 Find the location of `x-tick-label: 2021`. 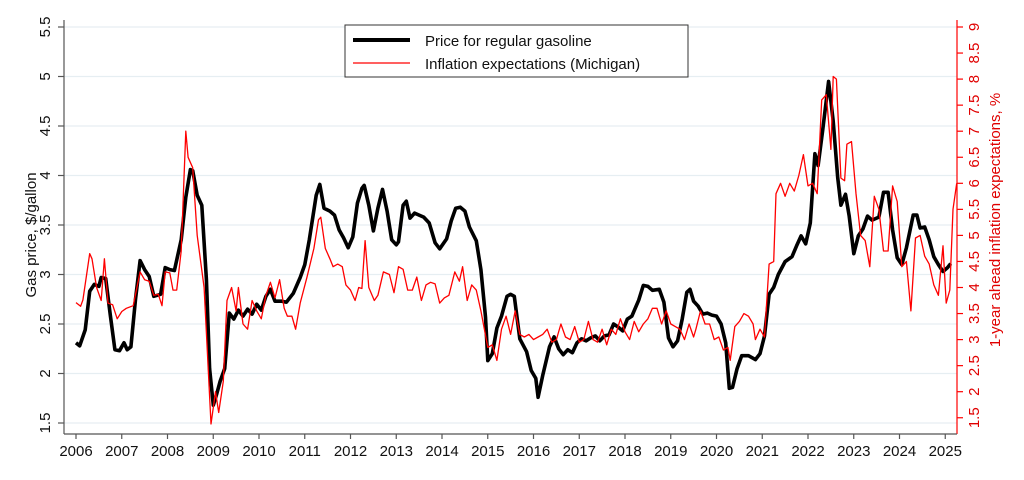

x-tick-label: 2021 is located at coordinates (762, 451).